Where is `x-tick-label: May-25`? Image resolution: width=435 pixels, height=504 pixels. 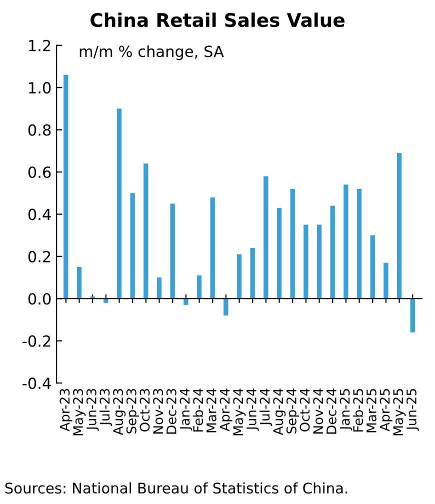
x-tick-label: May-25 is located at coordinates (399, 412).